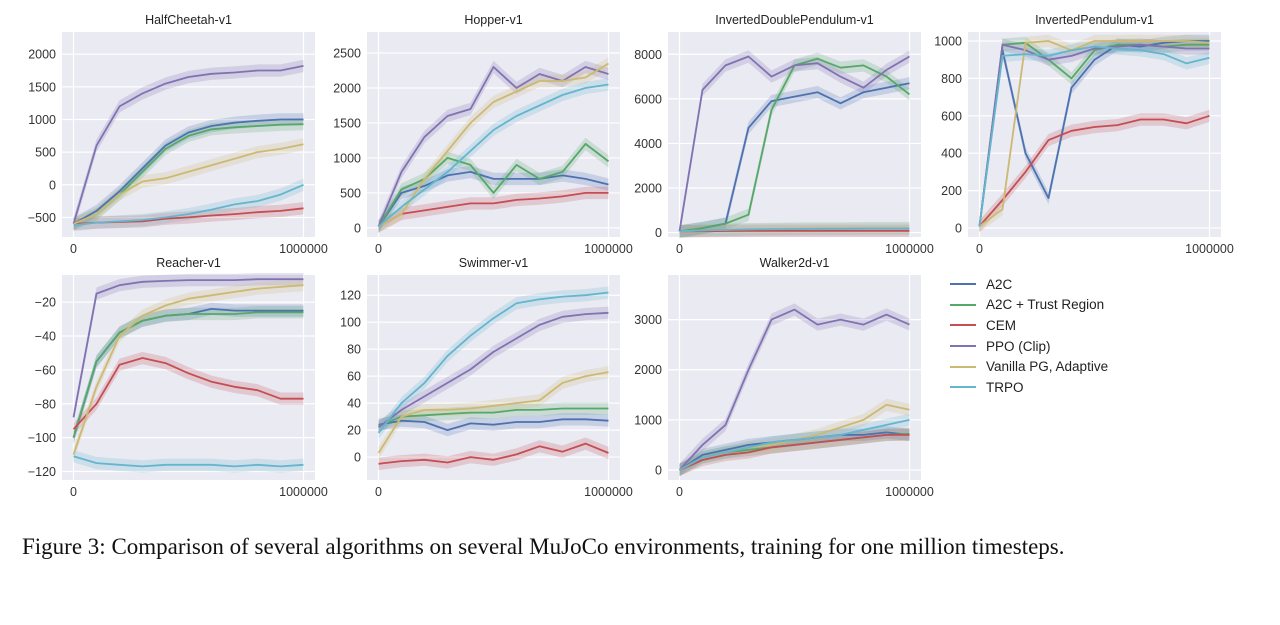 This screenshot has height=625, width=1280. Describe the element at coordinates (794, 20) in the screenshot. I see `subplot-title: InvertedDoublePendulum-v1` at that location.